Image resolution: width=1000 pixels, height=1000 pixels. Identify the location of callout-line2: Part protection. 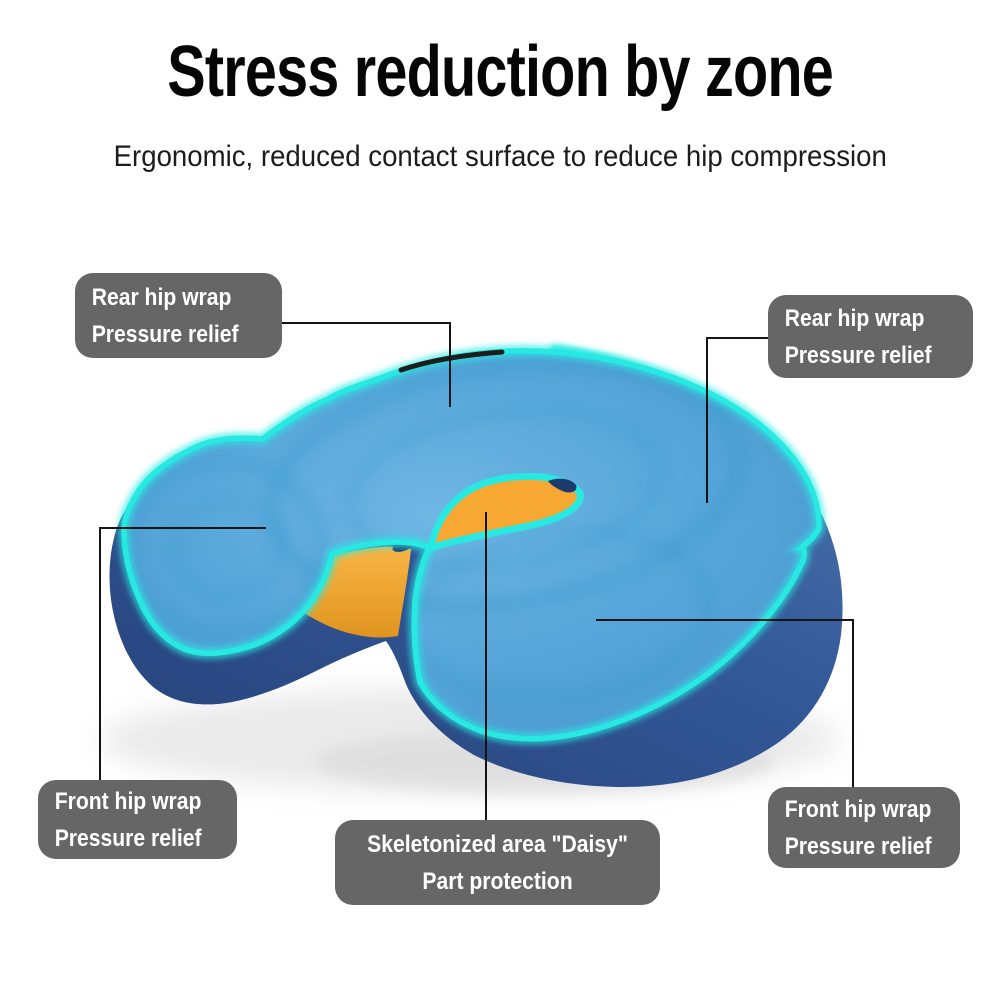
(497, 881).